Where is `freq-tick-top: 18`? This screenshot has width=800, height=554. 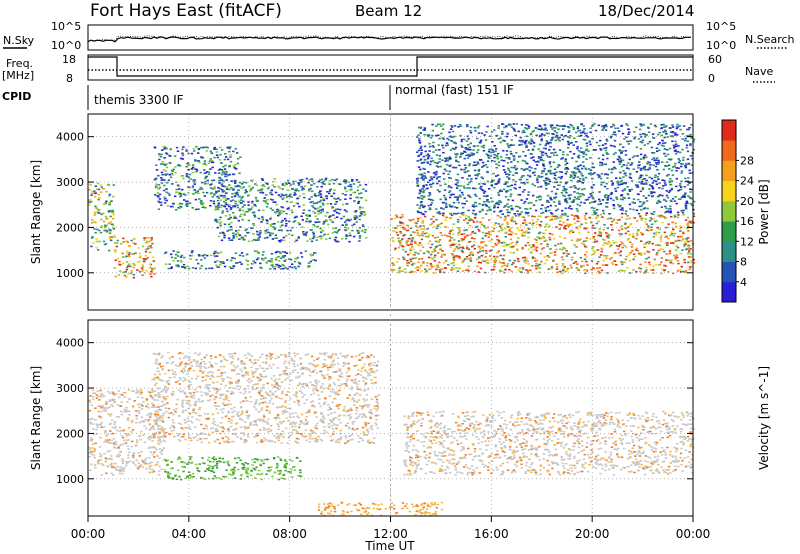 freq-tick-top: 18 is located at coordinates (69, 59).